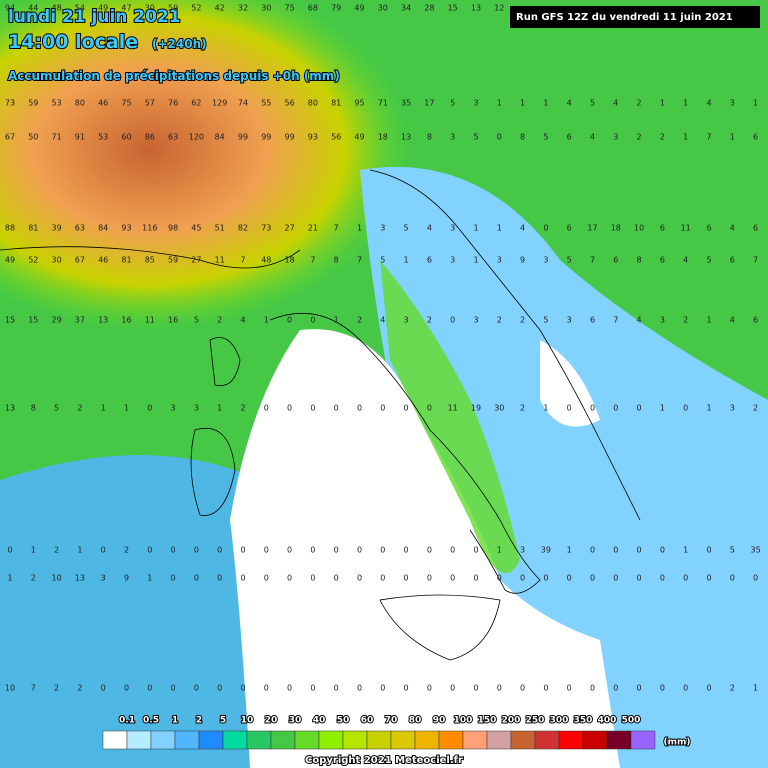 The height and width of the screenshot is (768, 768). I want to click on grid-value: 9, so click(522, 260).